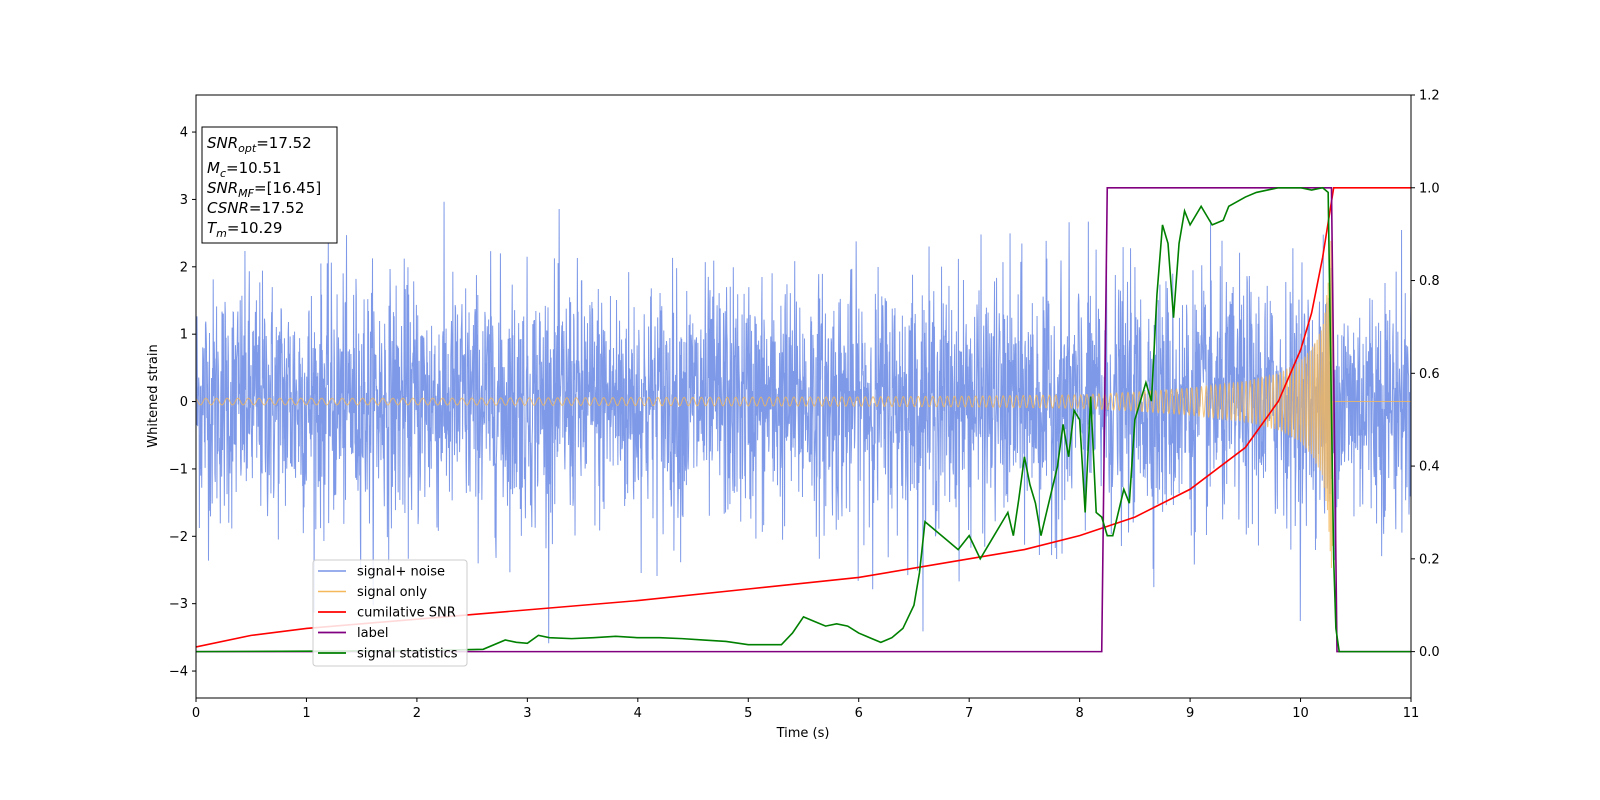 The height and width of the screenshot is (800, 1600). Describe the element at coordinates (1079, 713) in the screenshot. I see `x-tick-label: 8` at that location.